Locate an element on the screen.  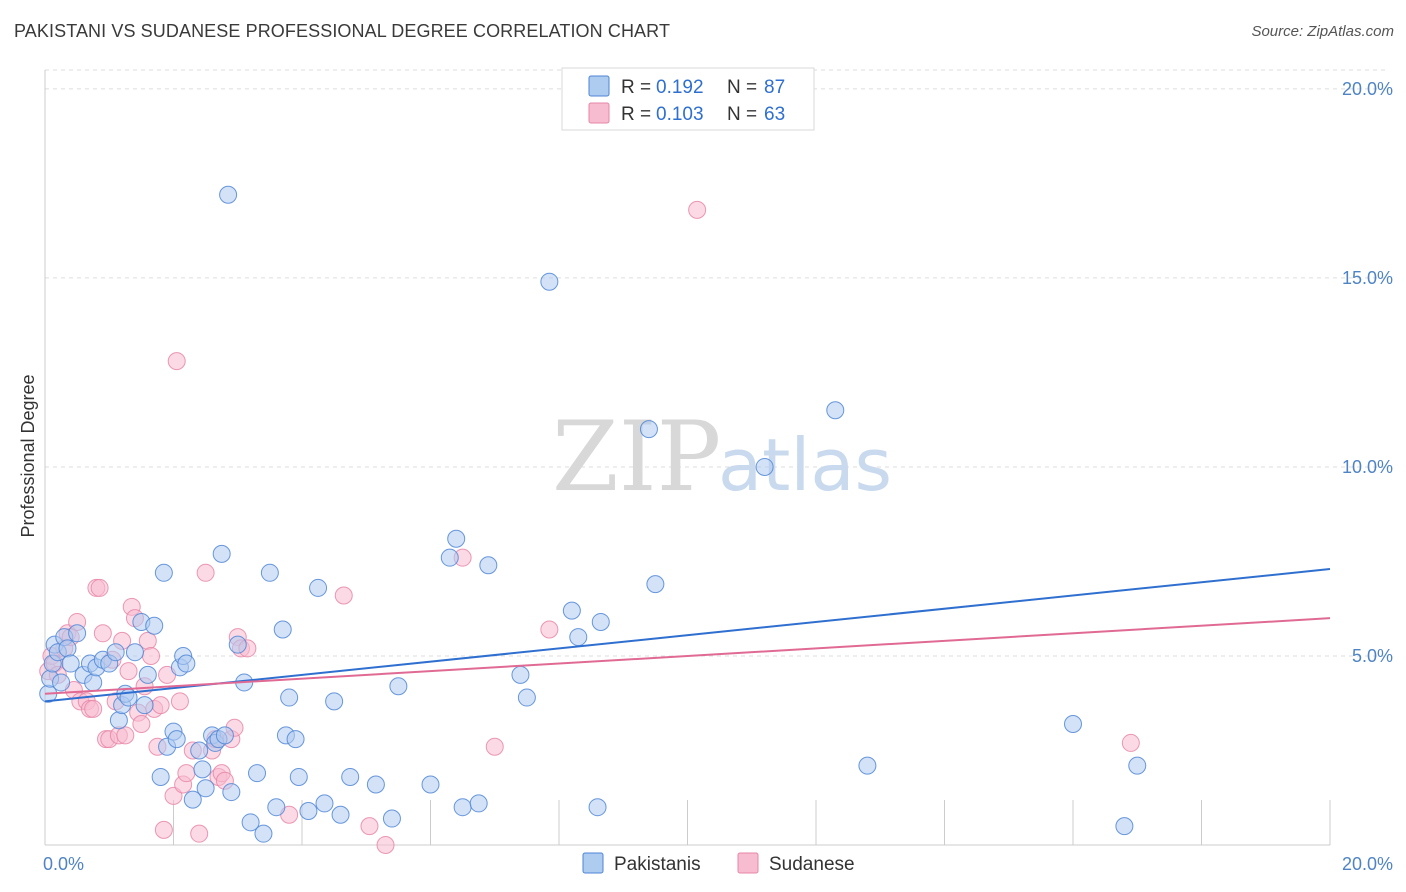
sudanese-r-value: 0.103 is located at coordinates (680, 114).